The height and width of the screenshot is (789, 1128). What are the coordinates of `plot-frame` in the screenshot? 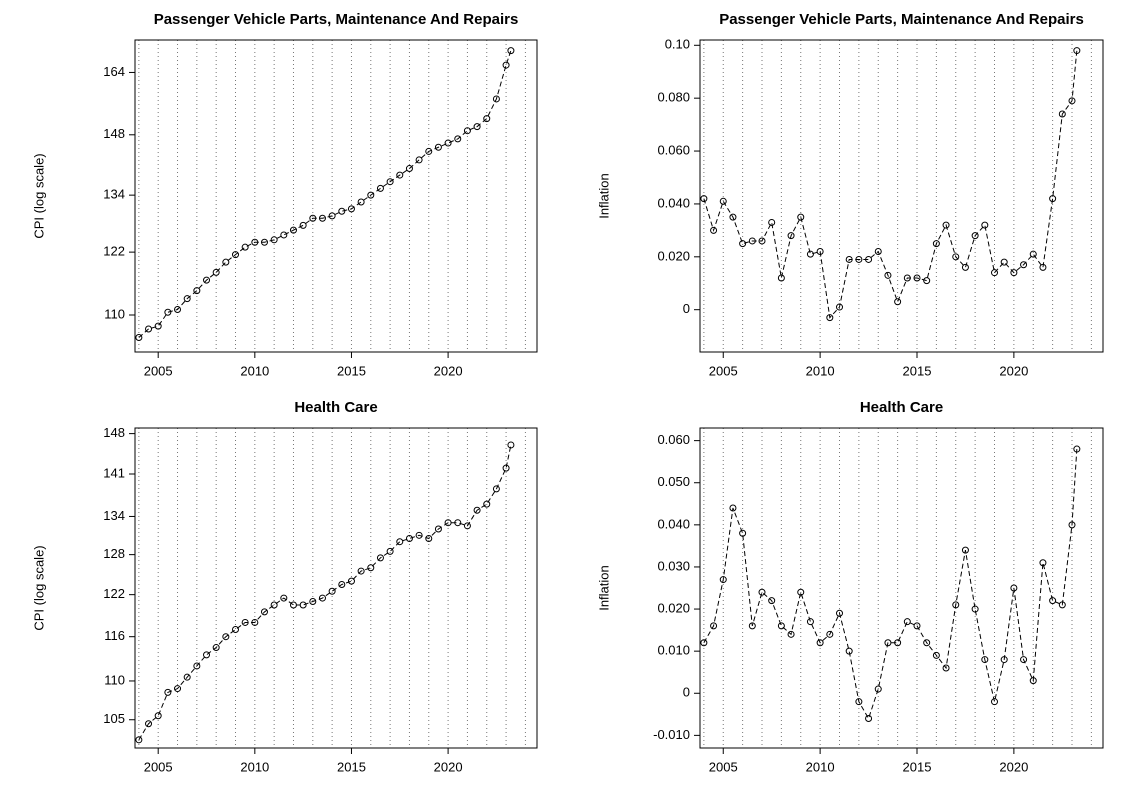 It's located at (901, 196).